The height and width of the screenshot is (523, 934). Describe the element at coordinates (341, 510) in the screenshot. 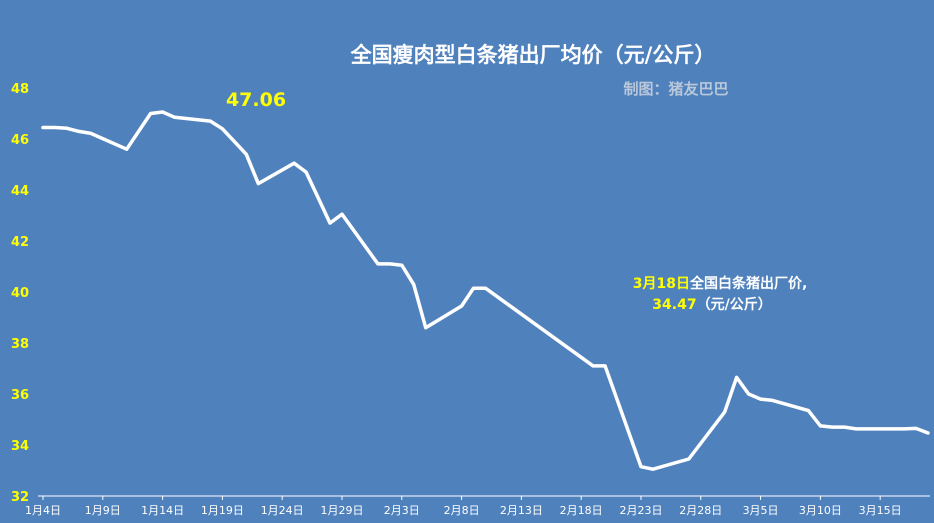

I see `x-tick-label: 1月29日` at that location.